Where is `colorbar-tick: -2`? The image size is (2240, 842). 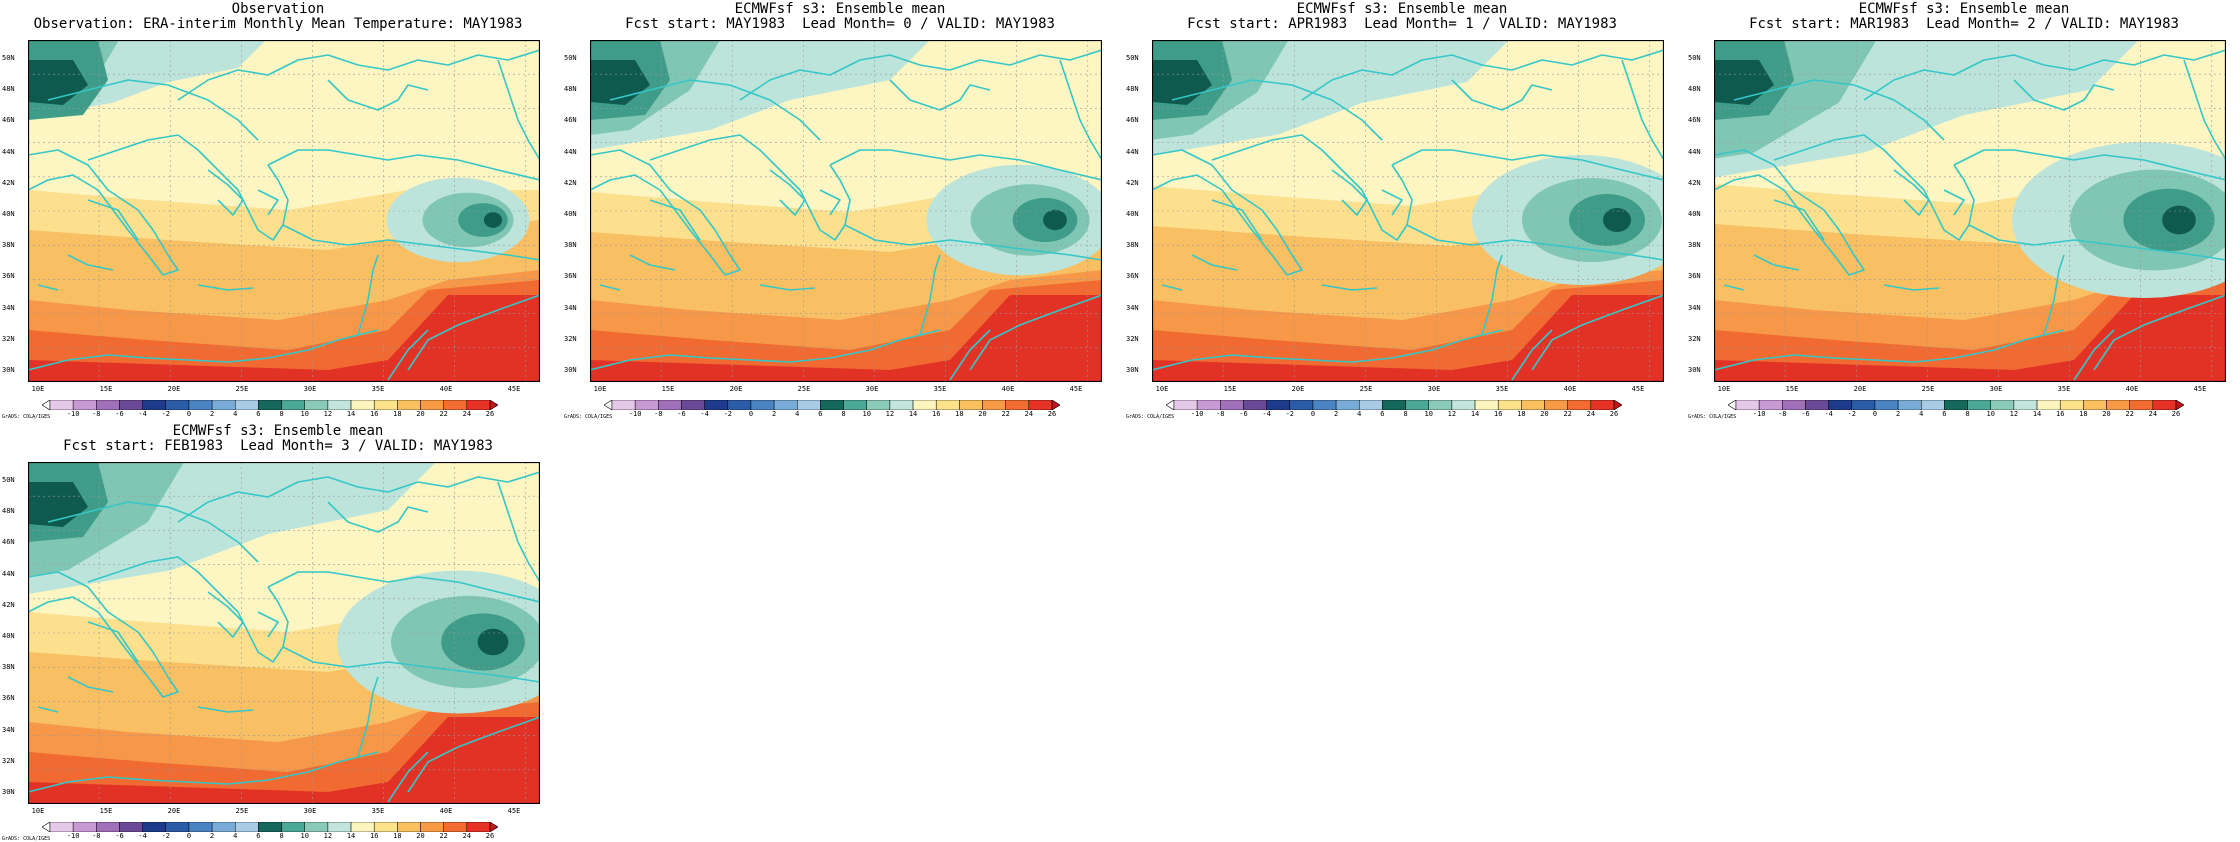
colorbar-tick: -2 is located at coordinates (165, 414).